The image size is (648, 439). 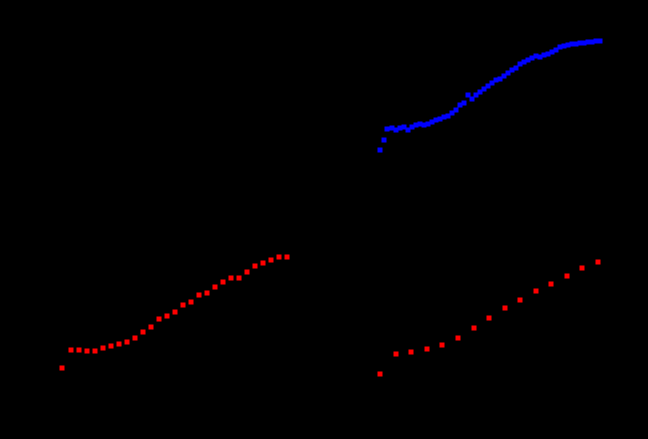 I want to click on panel-top-right-scatter, so click(x=490, y=95).